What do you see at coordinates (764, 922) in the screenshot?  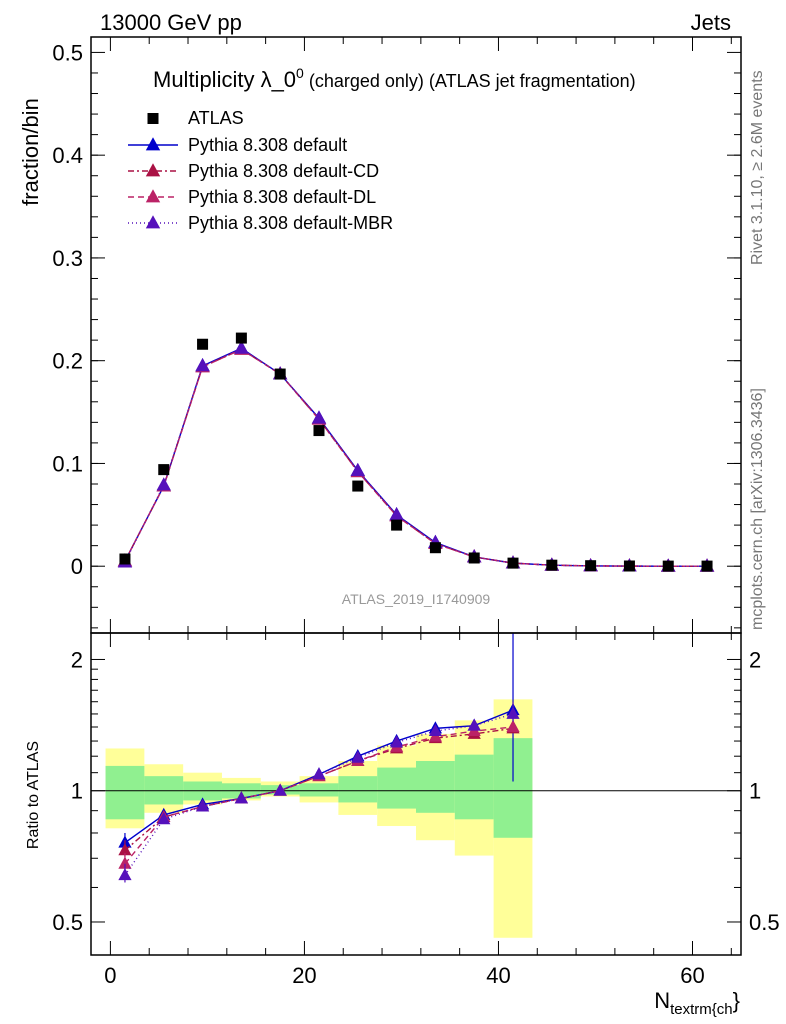 I see `ratio-ytick-label-right: 0.5` at bounding box center [764, 922].